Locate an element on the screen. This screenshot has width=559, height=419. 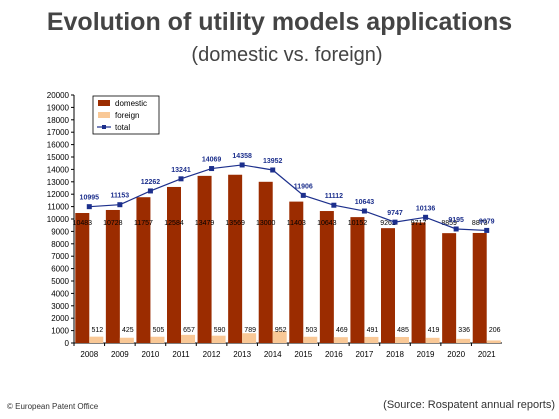
domestic-data-label: 9717 is located at coordinates (419, 223).